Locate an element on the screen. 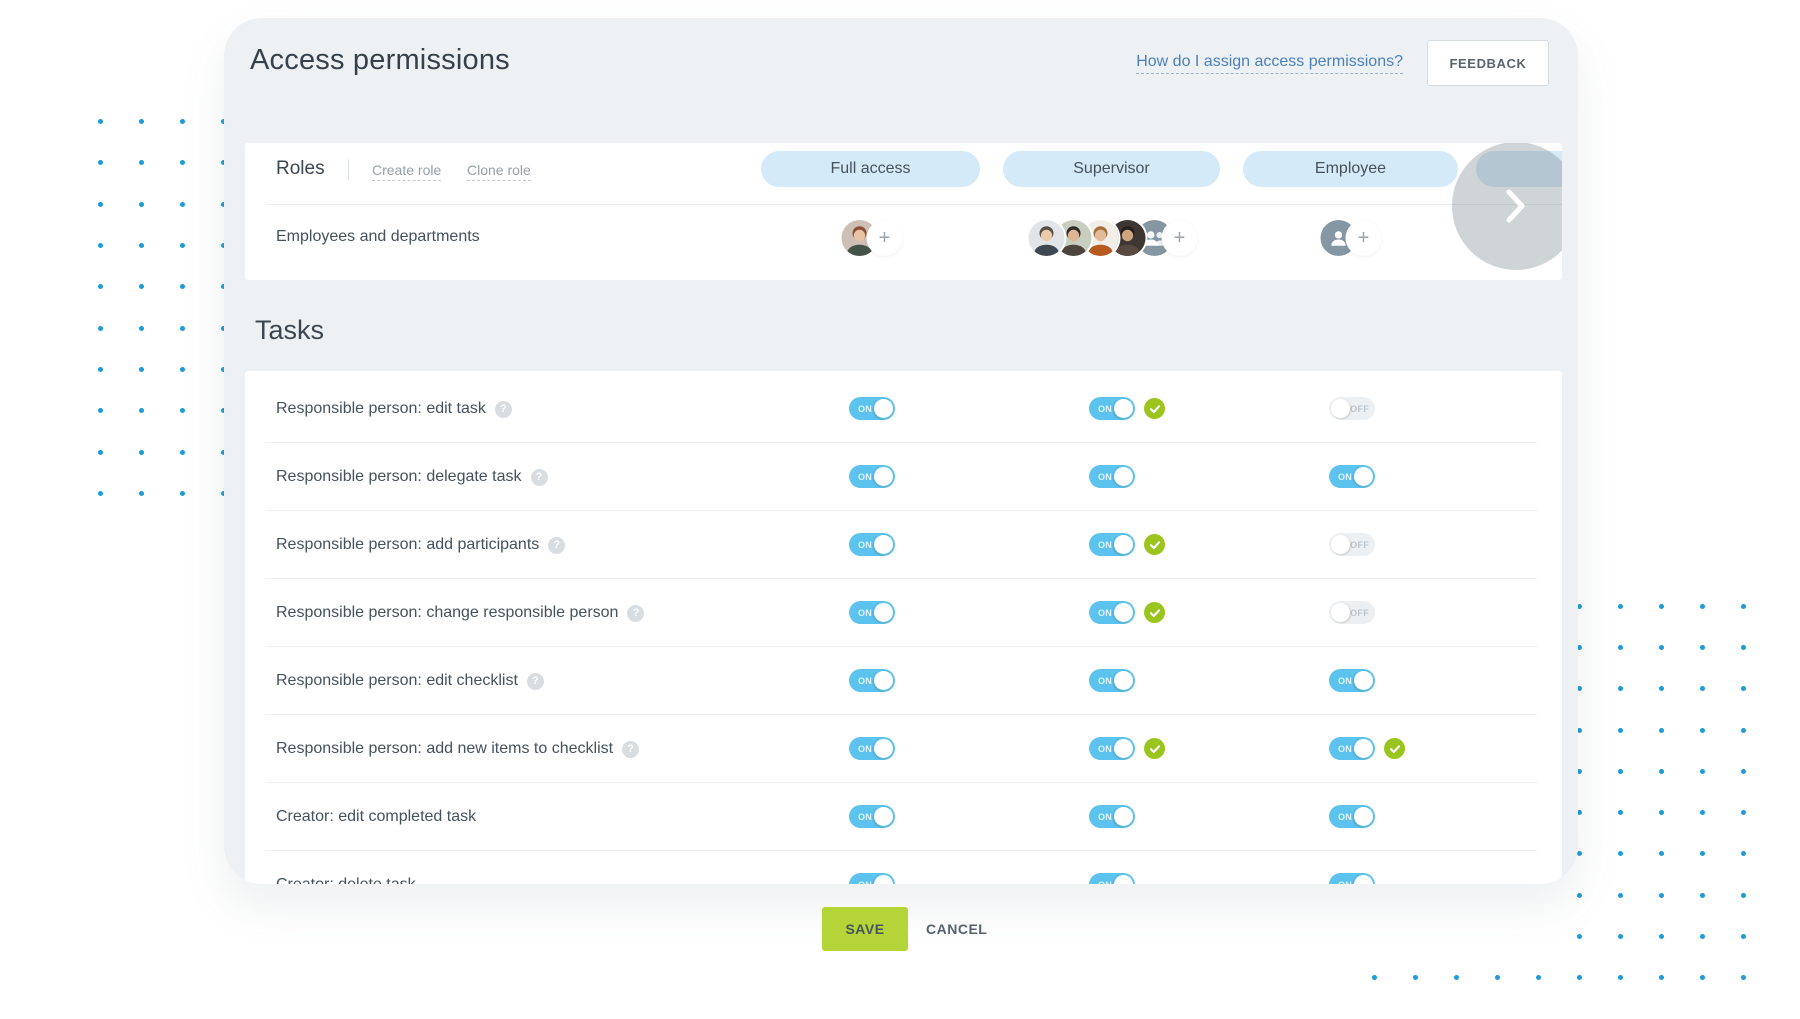 The image size is (1800, 1019). employees-departments-label: Employees and departments is located at coordinates (378, 236).